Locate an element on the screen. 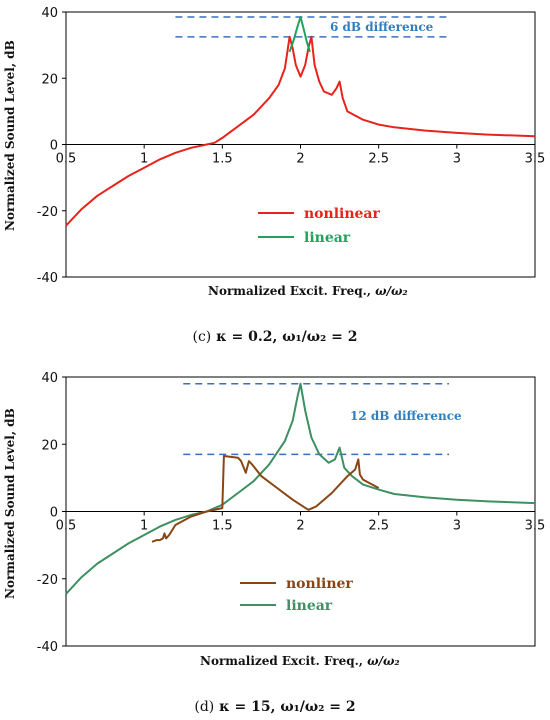 The image size is (550, 720). chart-c-panel-label: (c) is located at coordinates (202, 337).